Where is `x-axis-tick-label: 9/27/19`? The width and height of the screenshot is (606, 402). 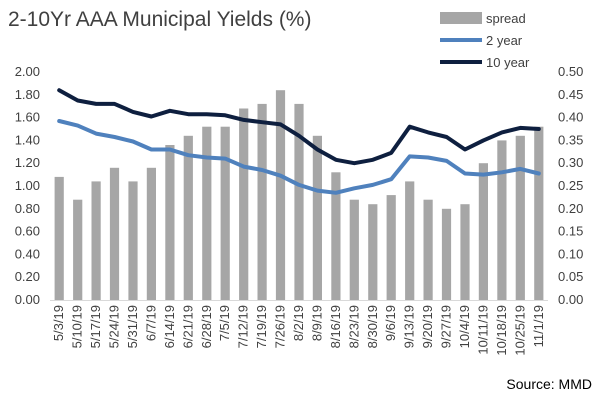 x-axis-tick-label: 9/27/19 is located at coordinates (446, 326).